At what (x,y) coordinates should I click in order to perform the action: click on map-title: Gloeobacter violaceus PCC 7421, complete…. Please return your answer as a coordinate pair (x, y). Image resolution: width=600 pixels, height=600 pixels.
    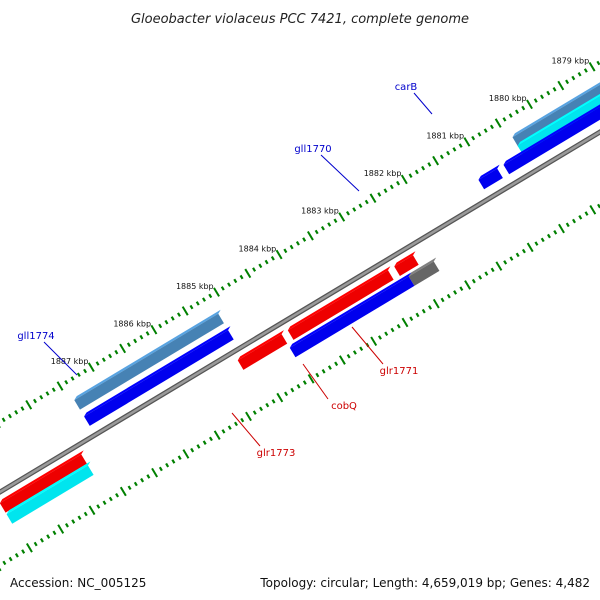
    Looking at the image, I should click on (300, 19).